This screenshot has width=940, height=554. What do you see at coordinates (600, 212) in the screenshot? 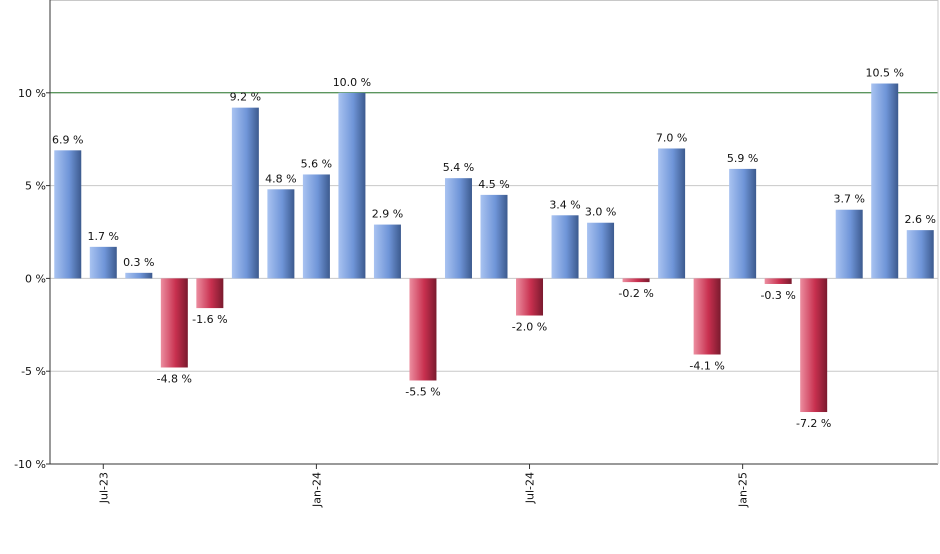
I see `bar-value-label: 3.0 %` at bounding box center [600, 212].